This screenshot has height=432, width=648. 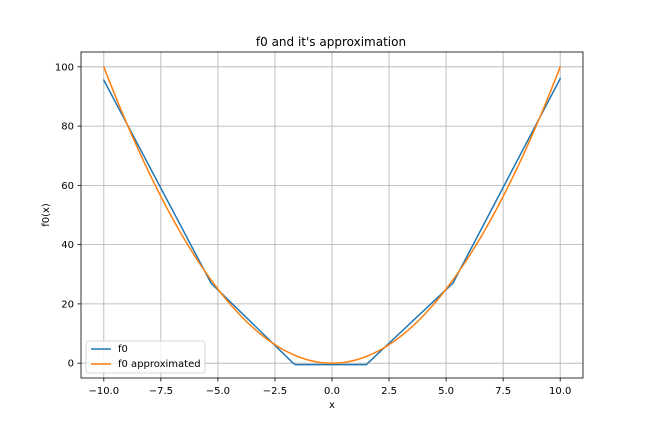 I want to click on legend: f0 f0 approximated, so click(x=145, y=357).